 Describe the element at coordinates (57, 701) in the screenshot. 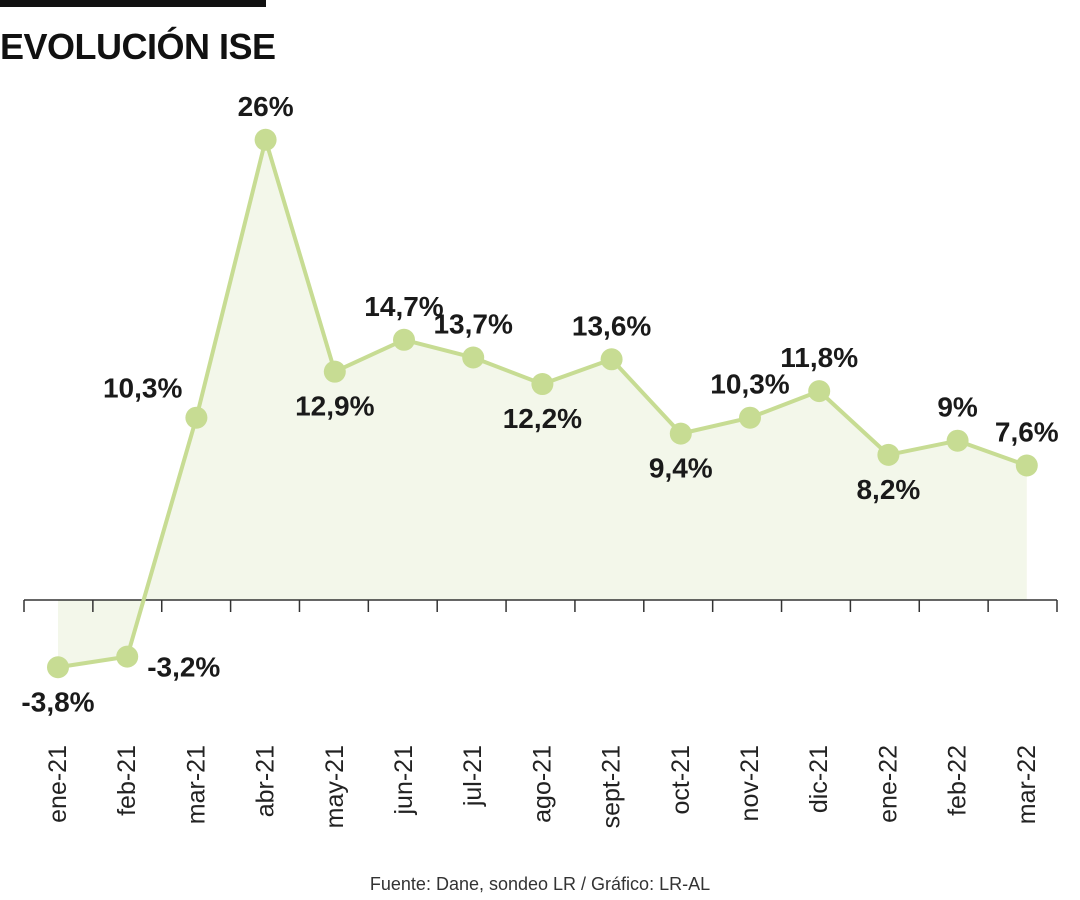

I see `data-label-ene-21: -3,8%` at that location.